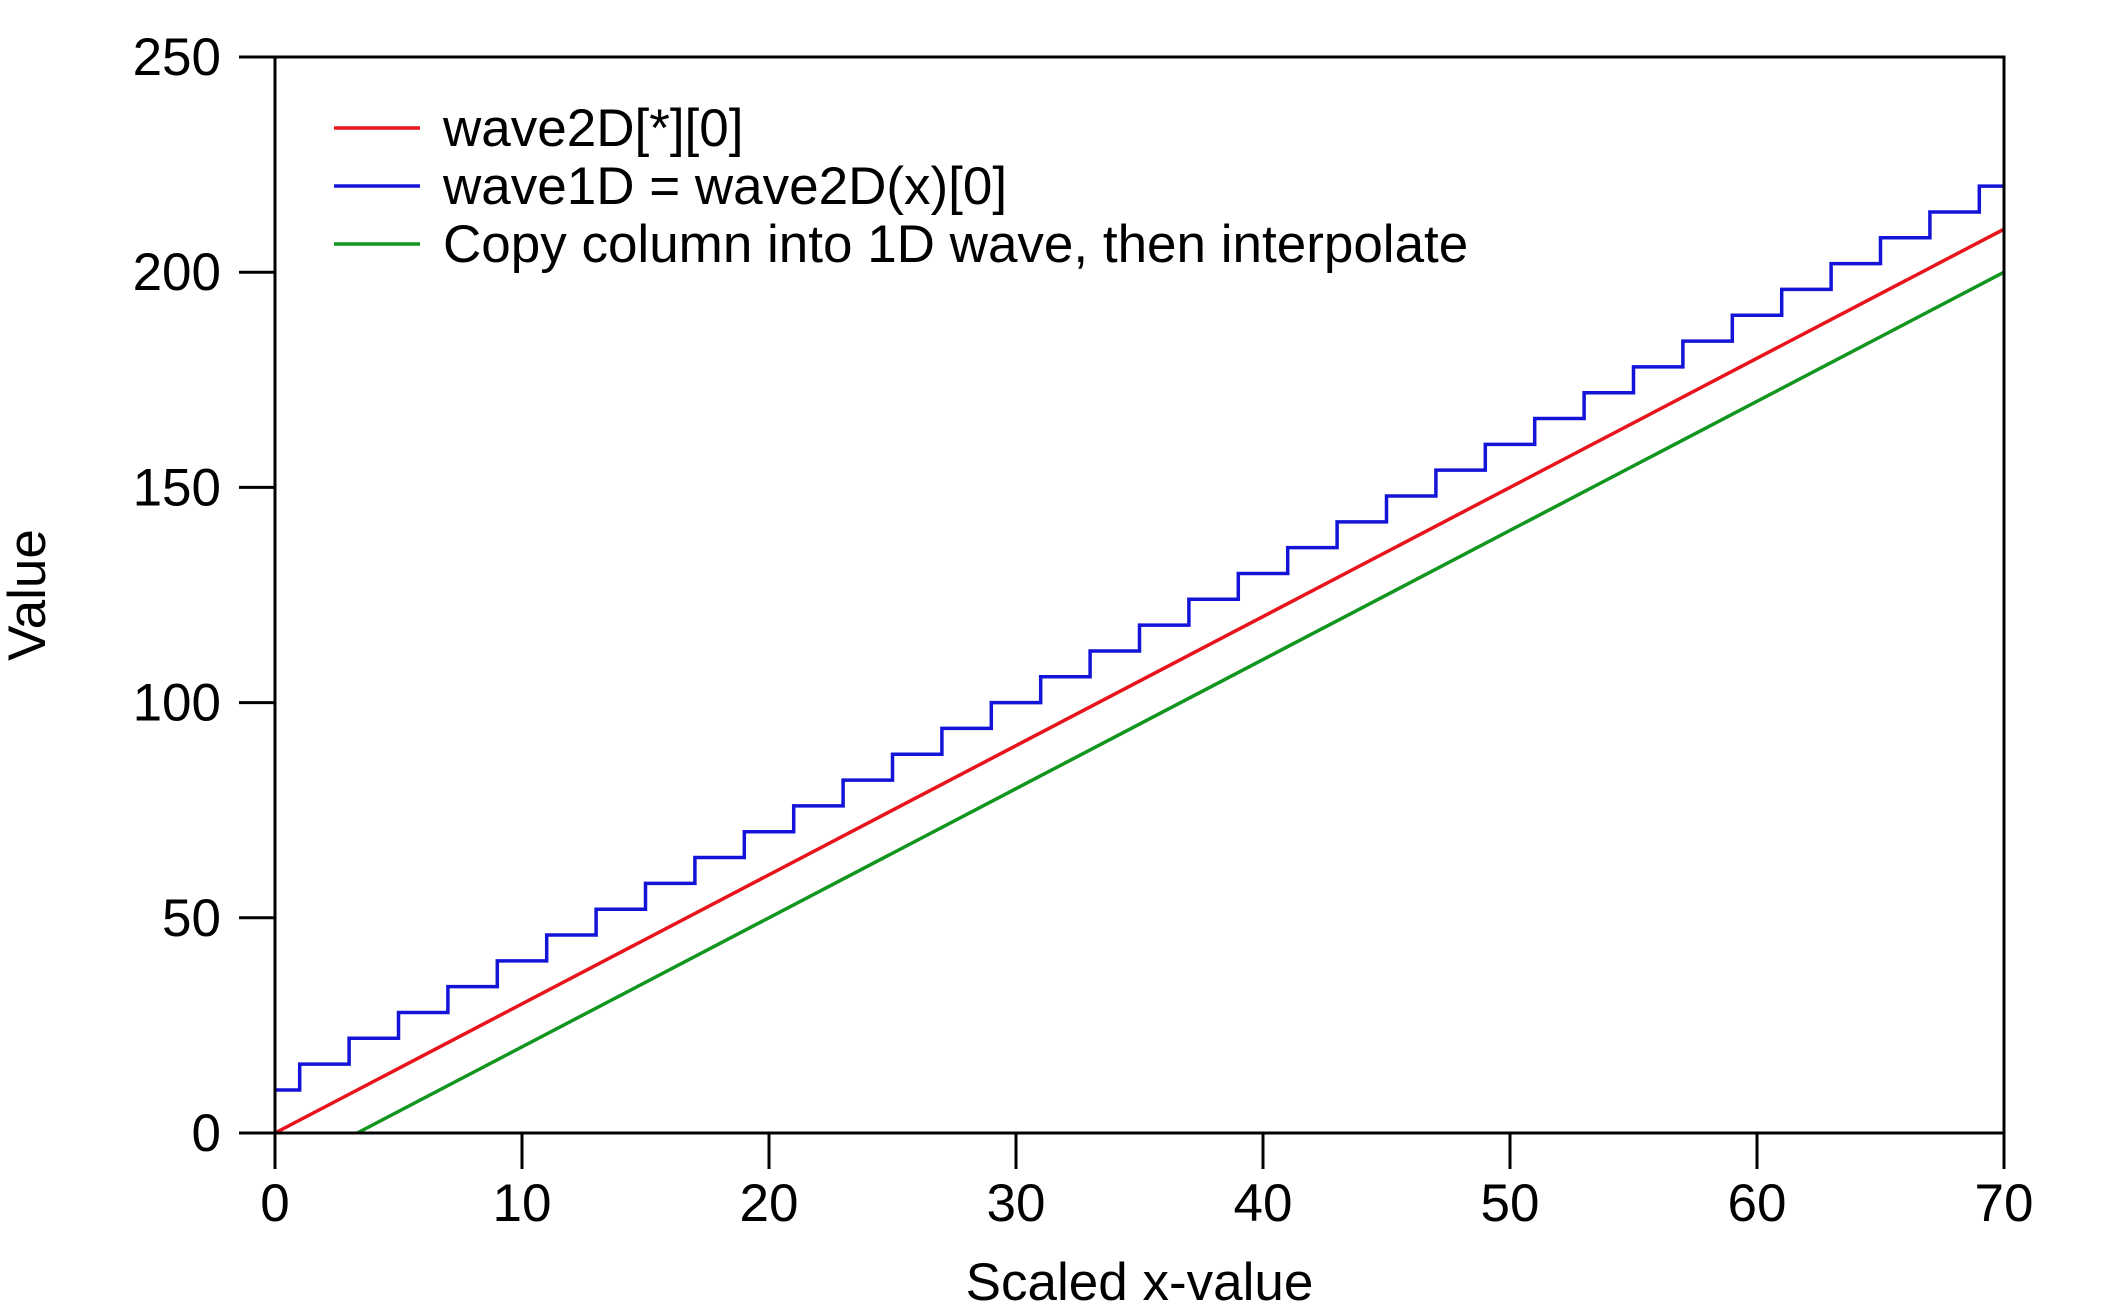  Describe the element at coordinates (177, 487) in the screenshot. I see `y-tick-label: 150` at that location.